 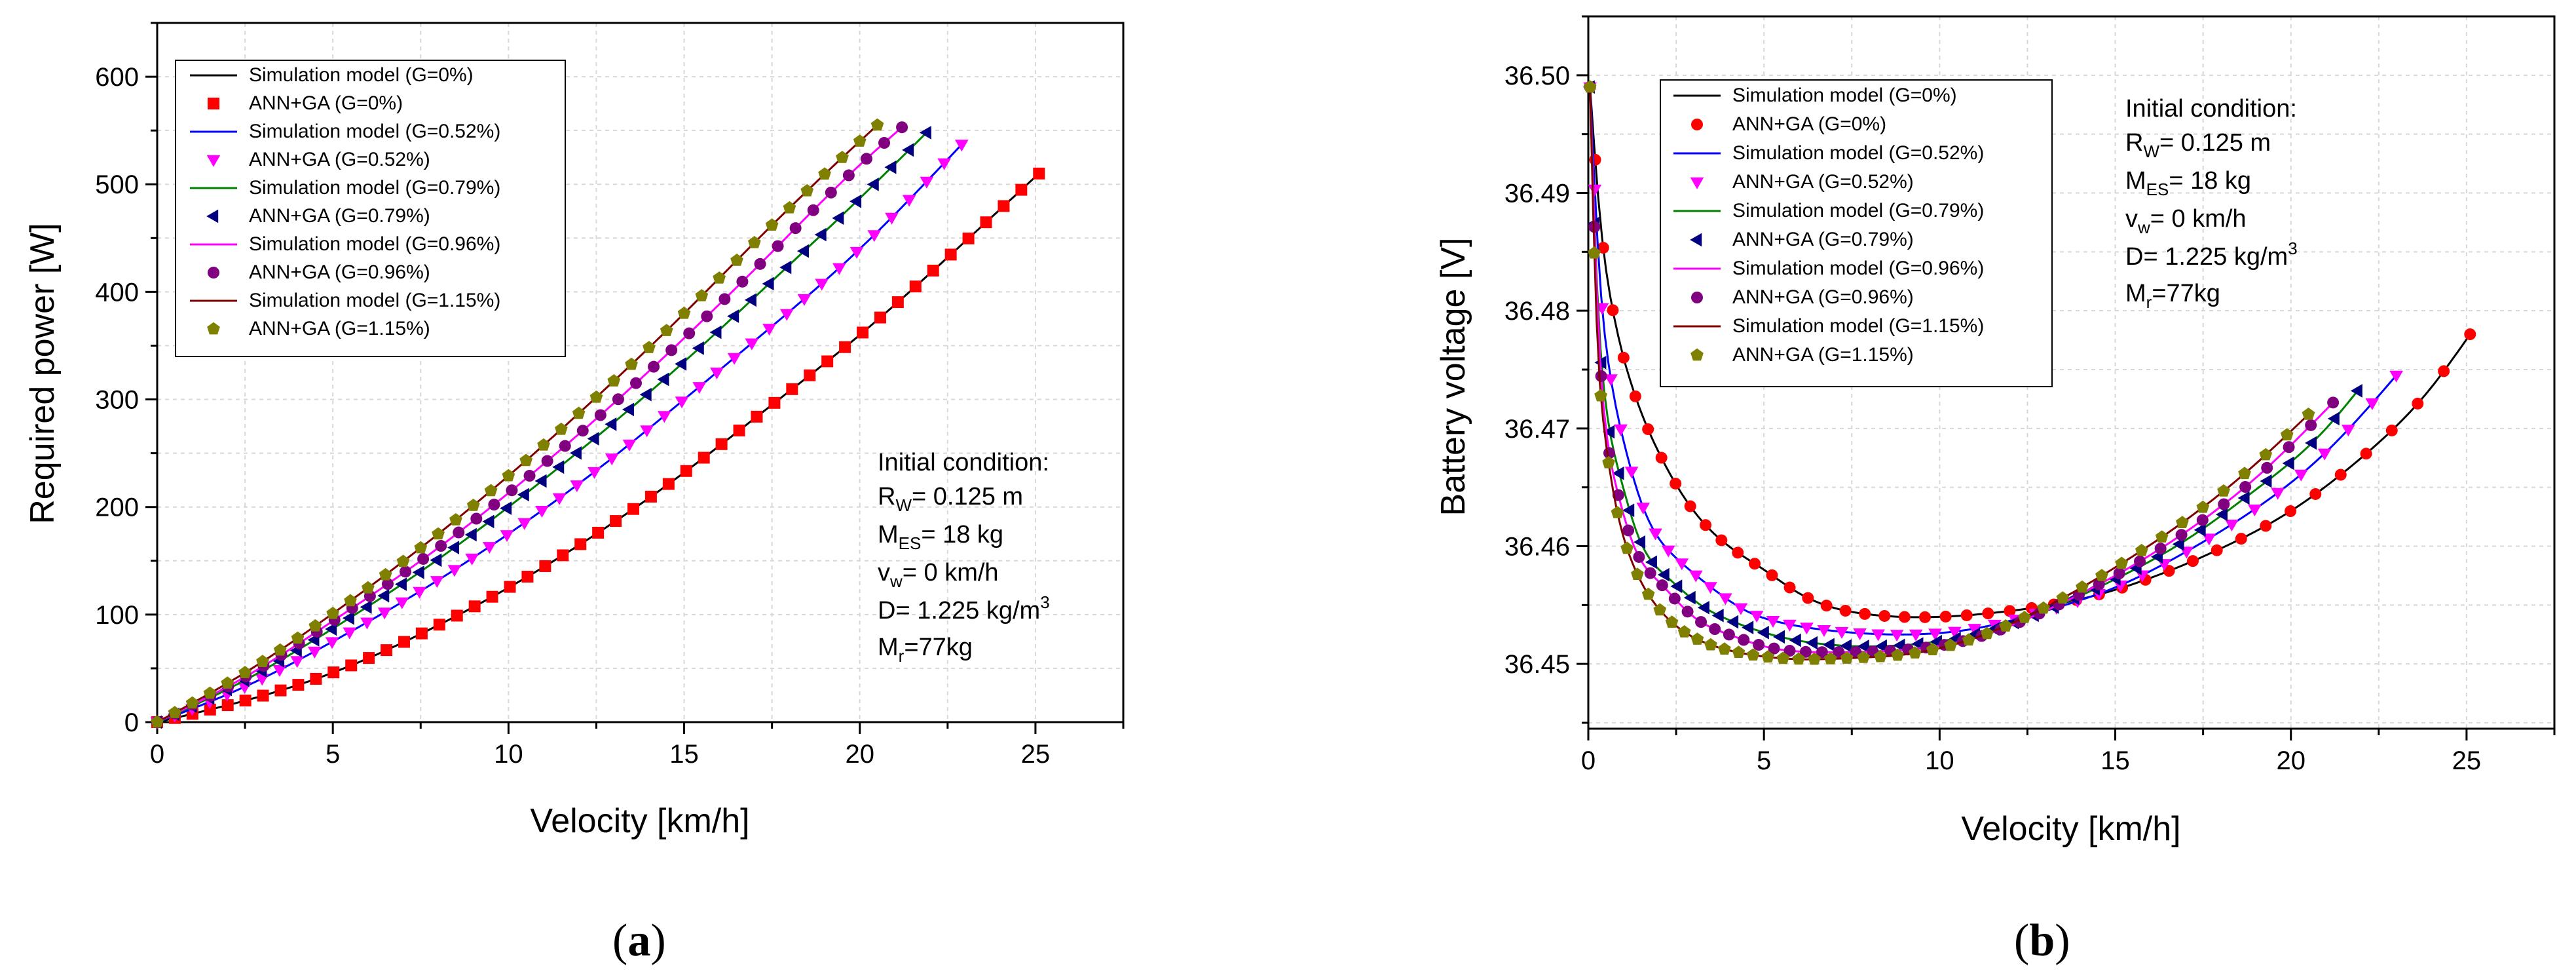 What do you see at coordinates (1858, 268) in the screenshot?
I see `legend-entry-label: Simulation model (G=0.96%)` at bounding box center [1858, 268].